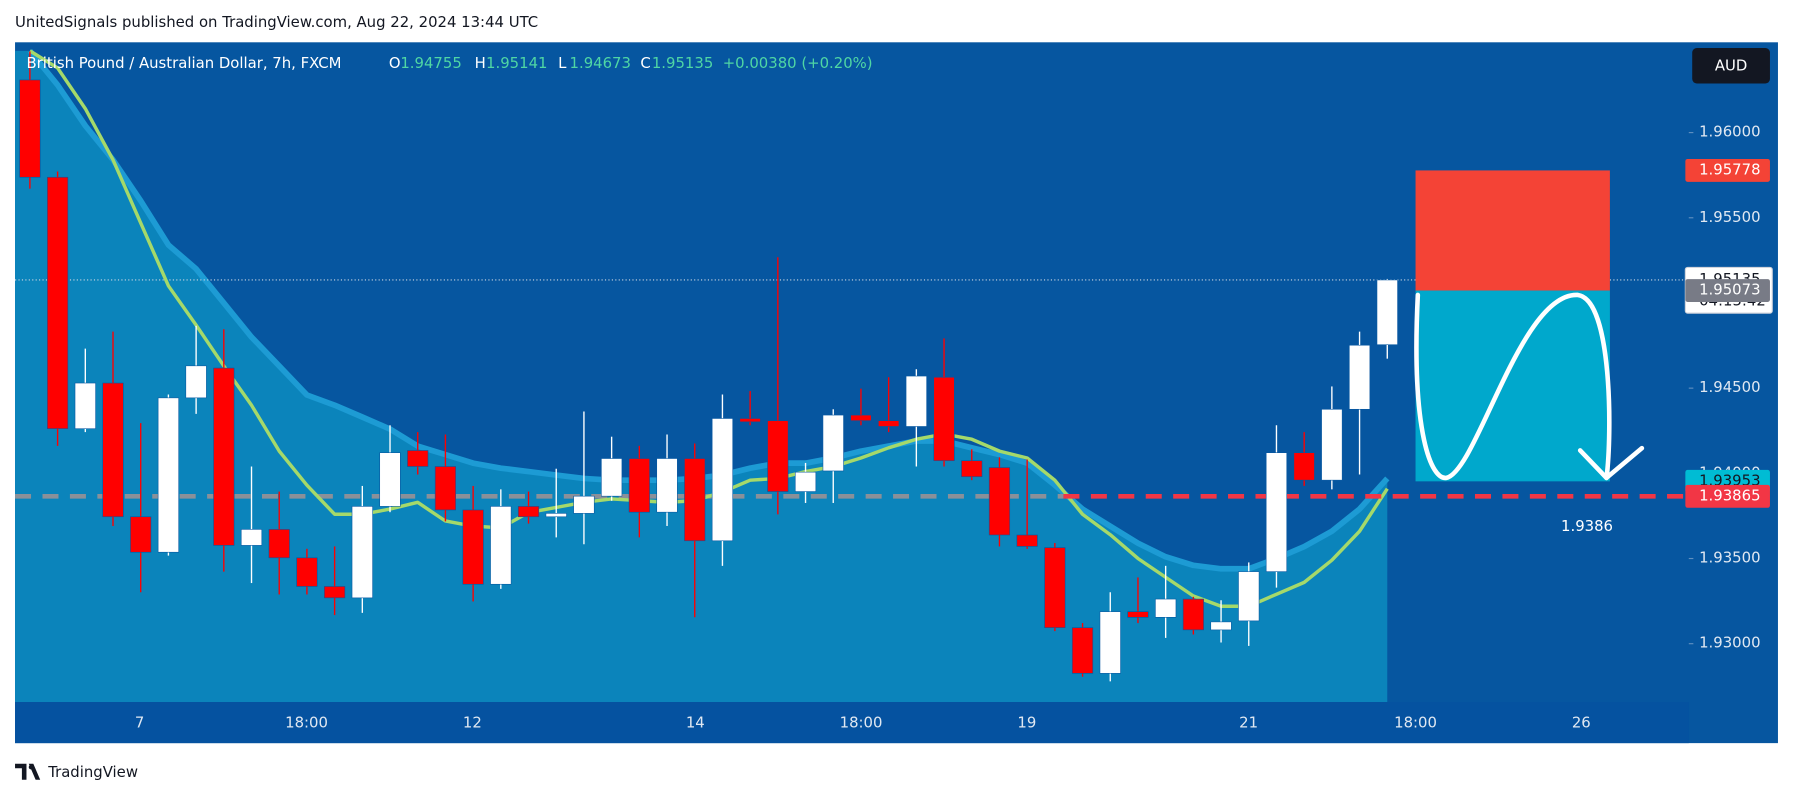 This screenshot has height=798, width=1793. Describe the element at coordinates (1729, 132) in the screenshot. I see `y-tick-label: 1.96000` at that location.